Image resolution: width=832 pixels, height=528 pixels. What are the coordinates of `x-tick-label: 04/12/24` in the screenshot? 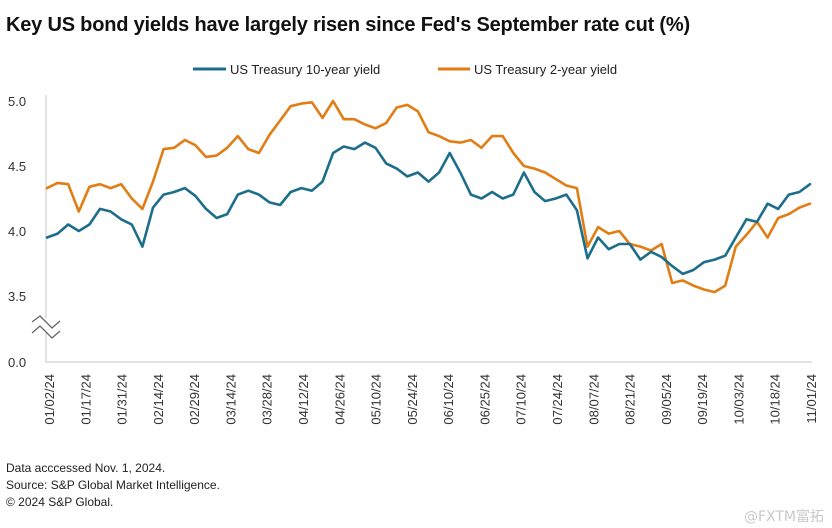 It's located at (303, 399).